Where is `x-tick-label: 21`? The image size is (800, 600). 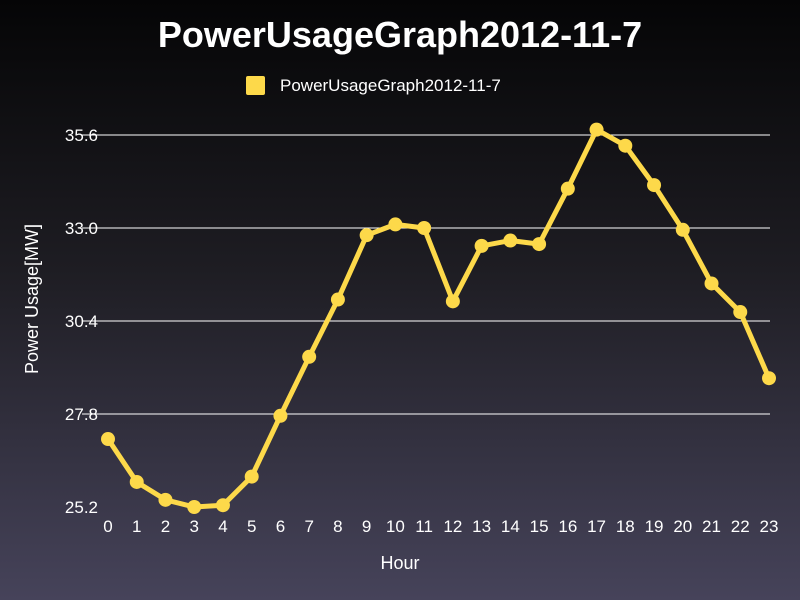 x-tick-label: 21 is located at coordinates (711, 526).